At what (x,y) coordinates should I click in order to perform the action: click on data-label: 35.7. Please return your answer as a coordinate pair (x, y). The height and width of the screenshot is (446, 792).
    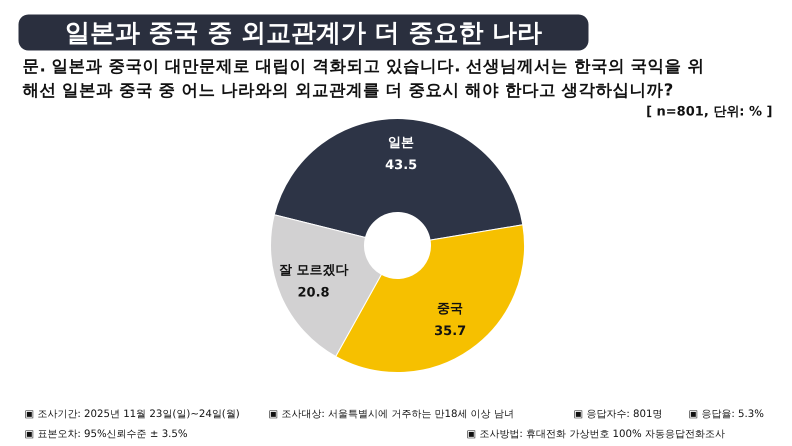
    Looking at the image, I should click on (450, 332).